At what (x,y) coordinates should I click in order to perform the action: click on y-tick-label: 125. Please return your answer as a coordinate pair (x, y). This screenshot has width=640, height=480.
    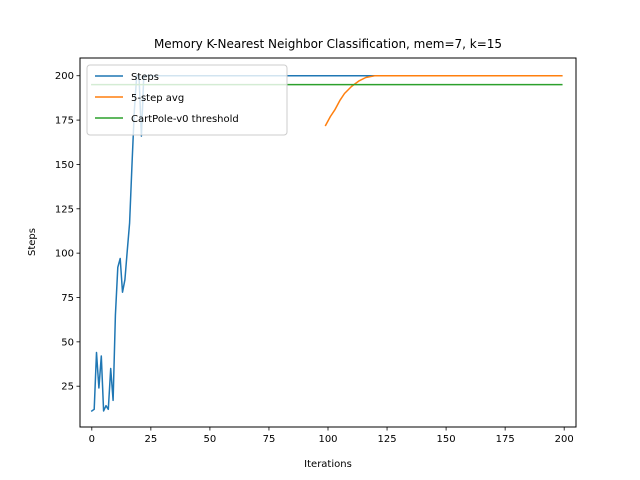
    Looking at the image, I should click on (64, 209).